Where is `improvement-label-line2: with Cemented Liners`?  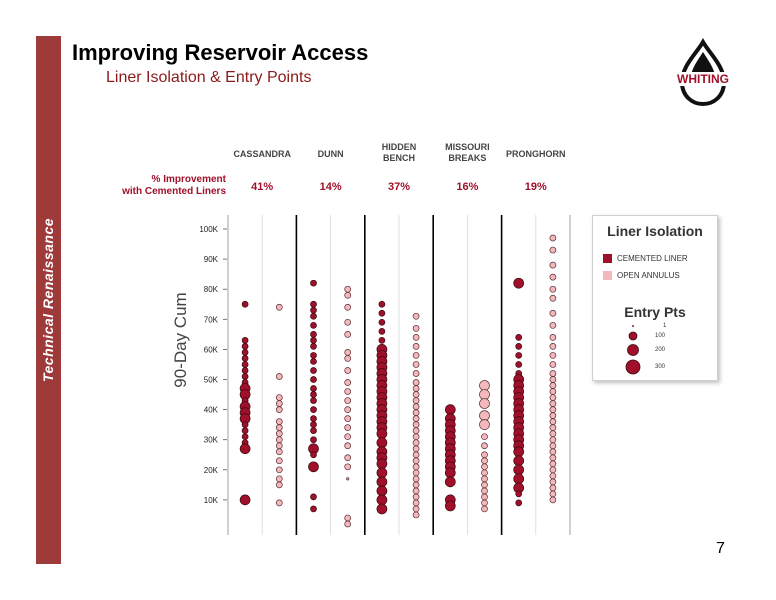
improvement-label-line2: with Cemented Liners is located at coordinates (173, 191).